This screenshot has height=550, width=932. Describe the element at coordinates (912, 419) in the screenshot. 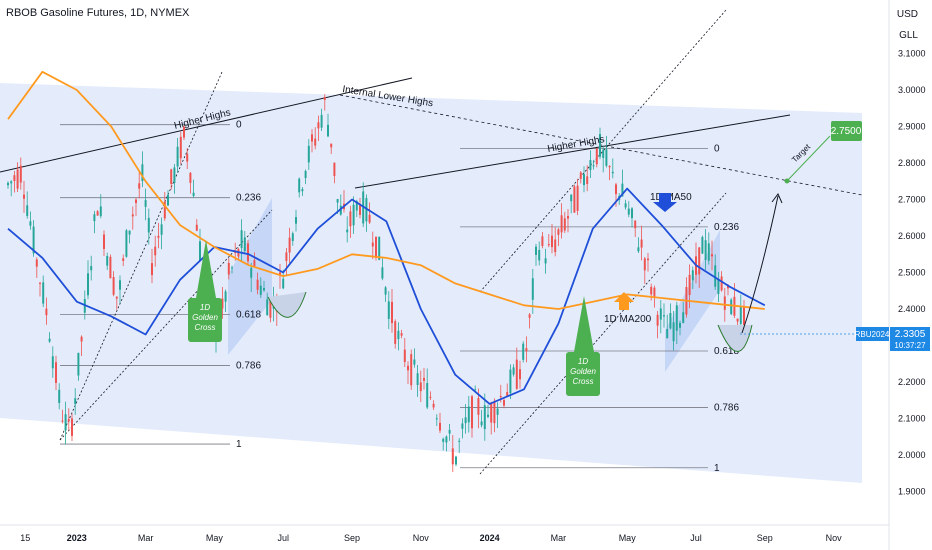

I see `y-tick-label: 2.1000` at that location.